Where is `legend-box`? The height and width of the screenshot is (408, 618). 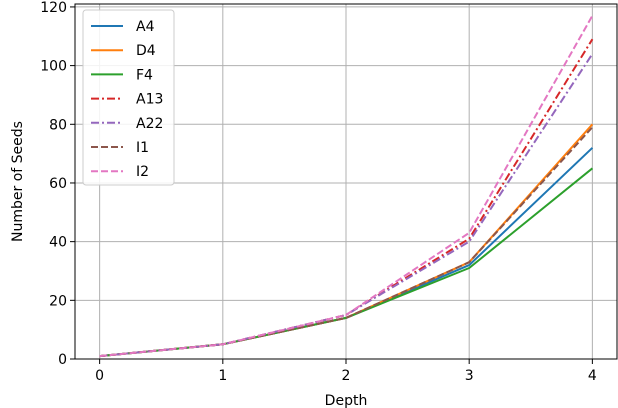 legend-box is located at coordinates (128, 97).